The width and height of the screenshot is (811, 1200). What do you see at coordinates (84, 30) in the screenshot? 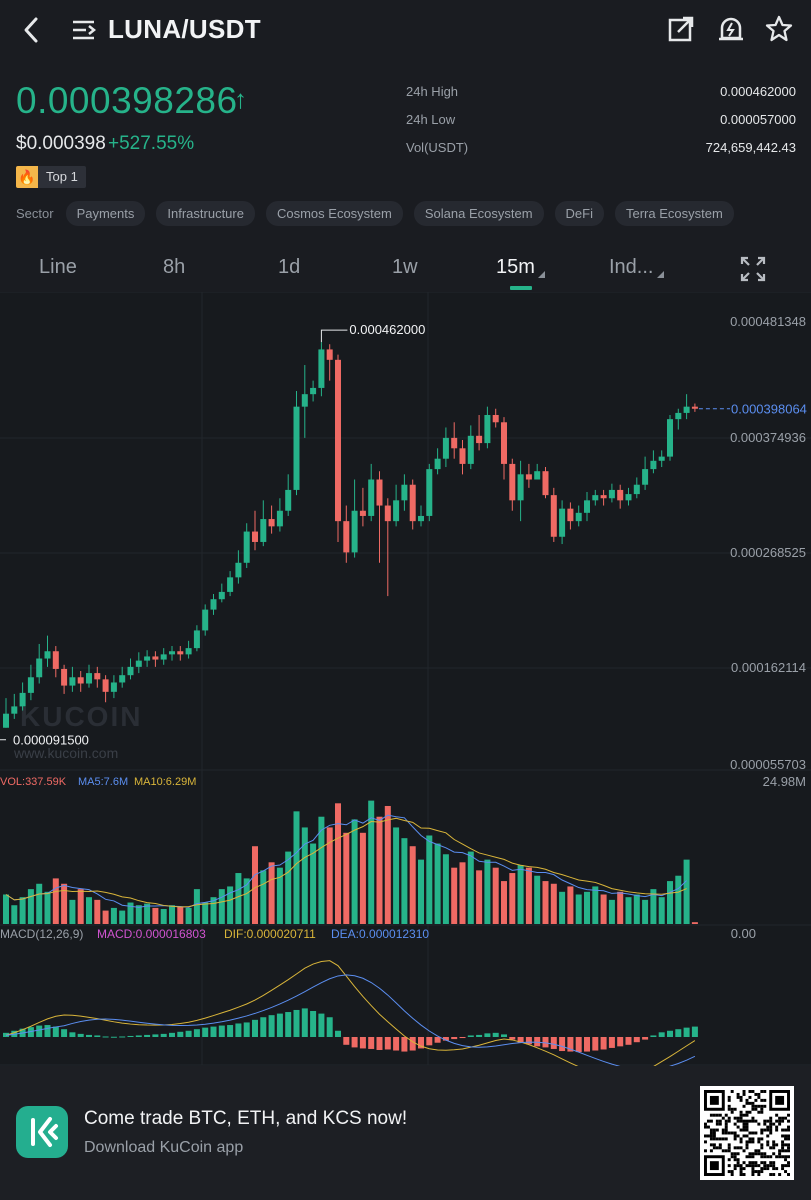
I see `menu-list-icon` at bounding box center [84, 30].